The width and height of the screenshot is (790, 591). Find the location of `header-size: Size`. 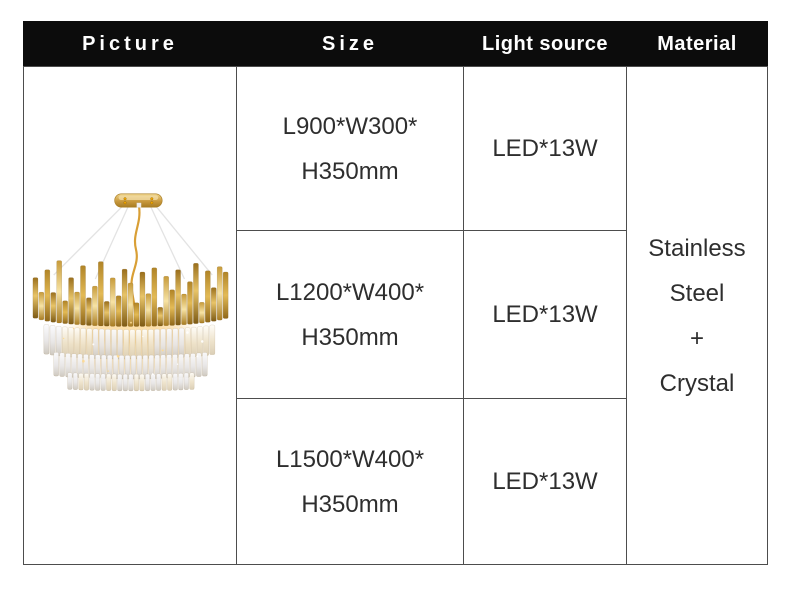

header-size: Size is located at coordinates (350, 44).